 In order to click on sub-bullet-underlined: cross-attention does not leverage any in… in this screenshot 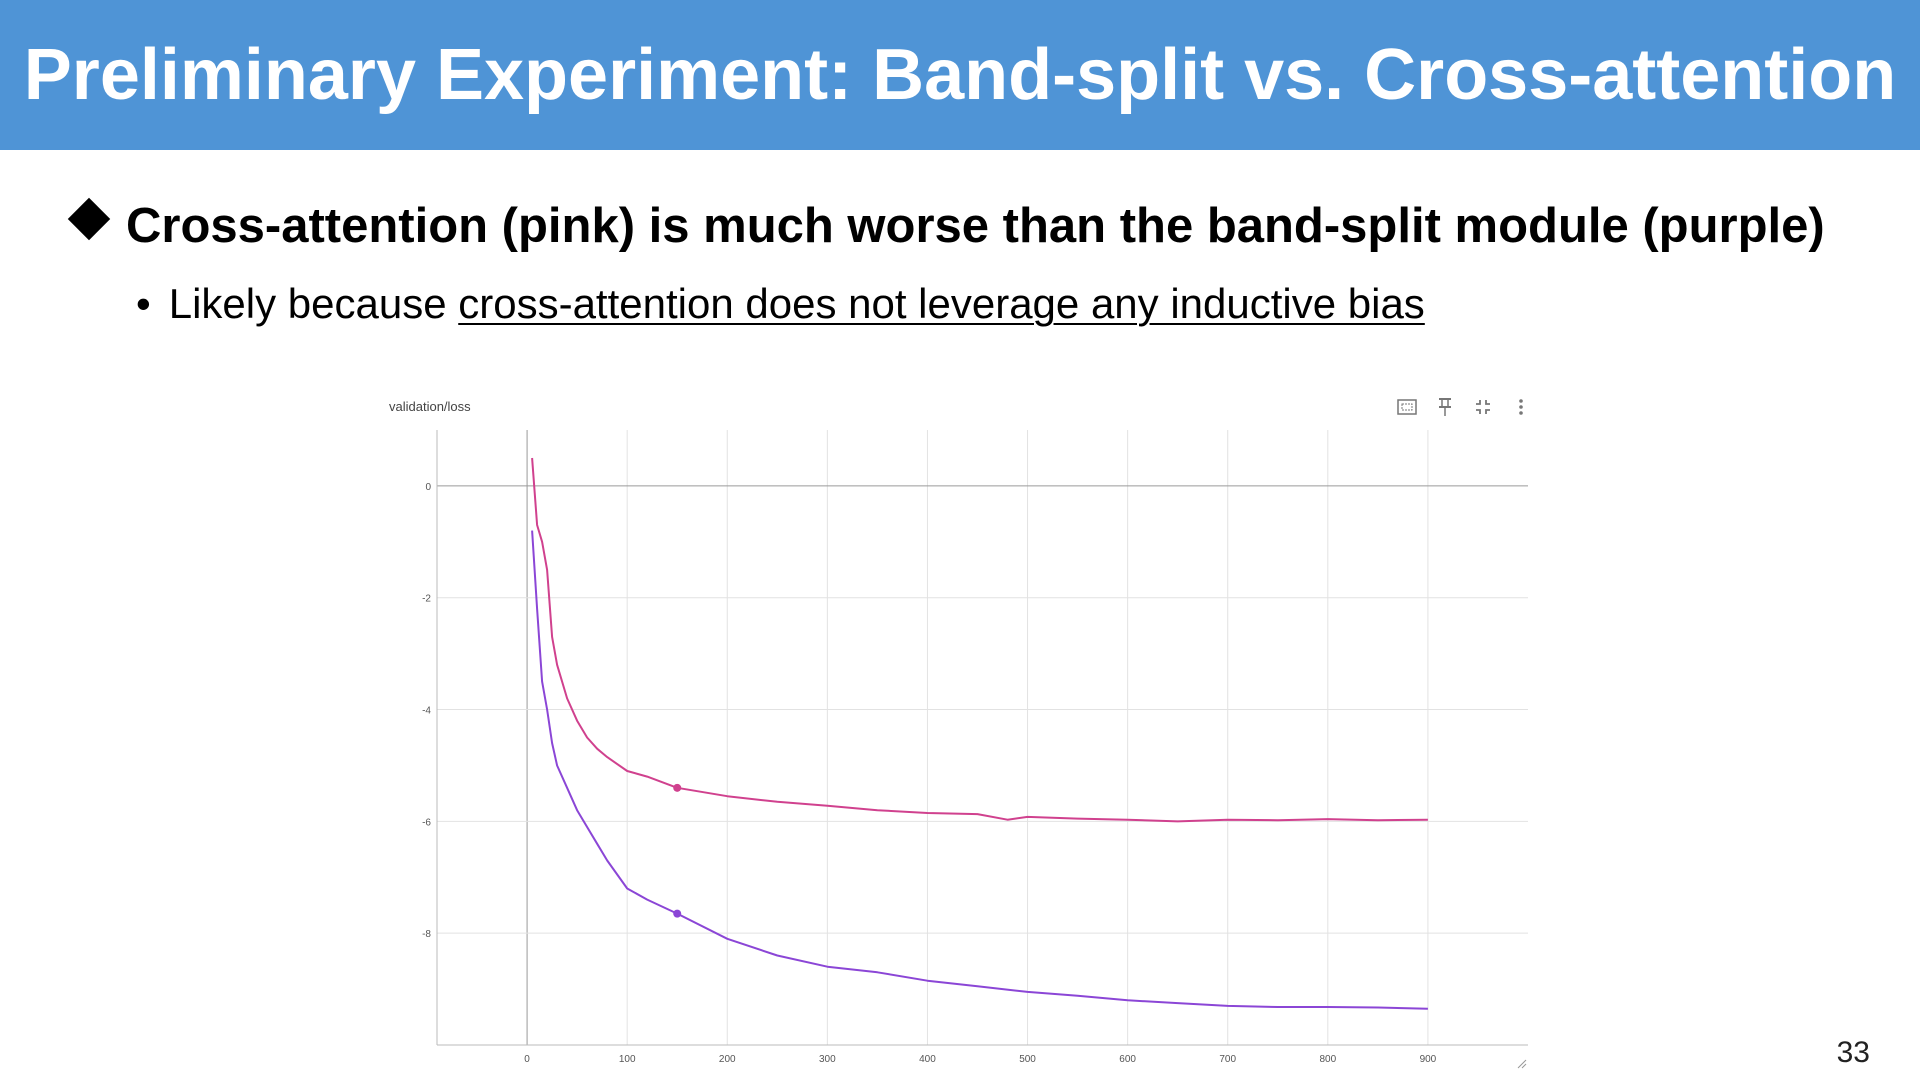, I will do `click(941, 303)`.